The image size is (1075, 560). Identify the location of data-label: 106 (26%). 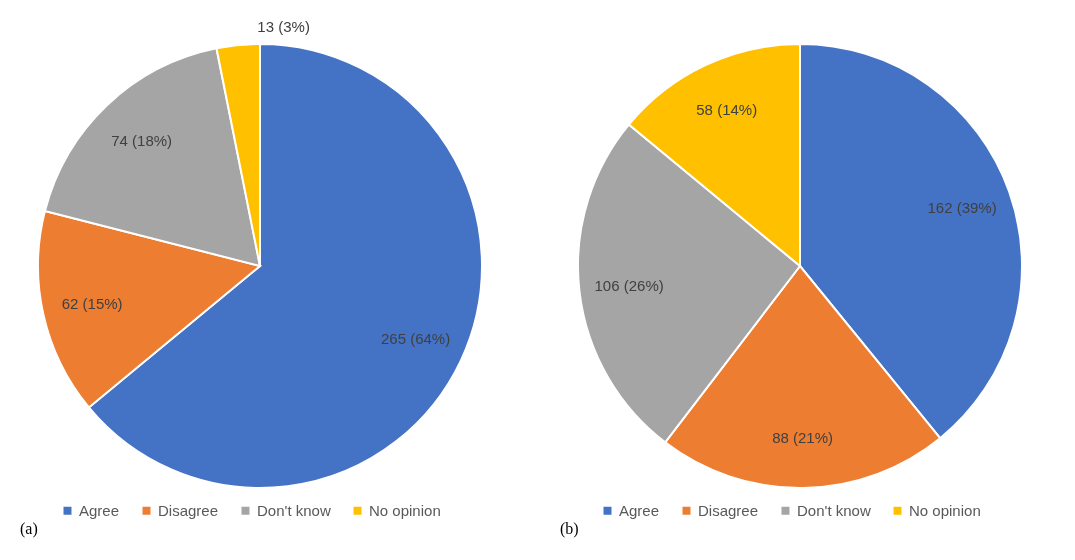
(629, 285).